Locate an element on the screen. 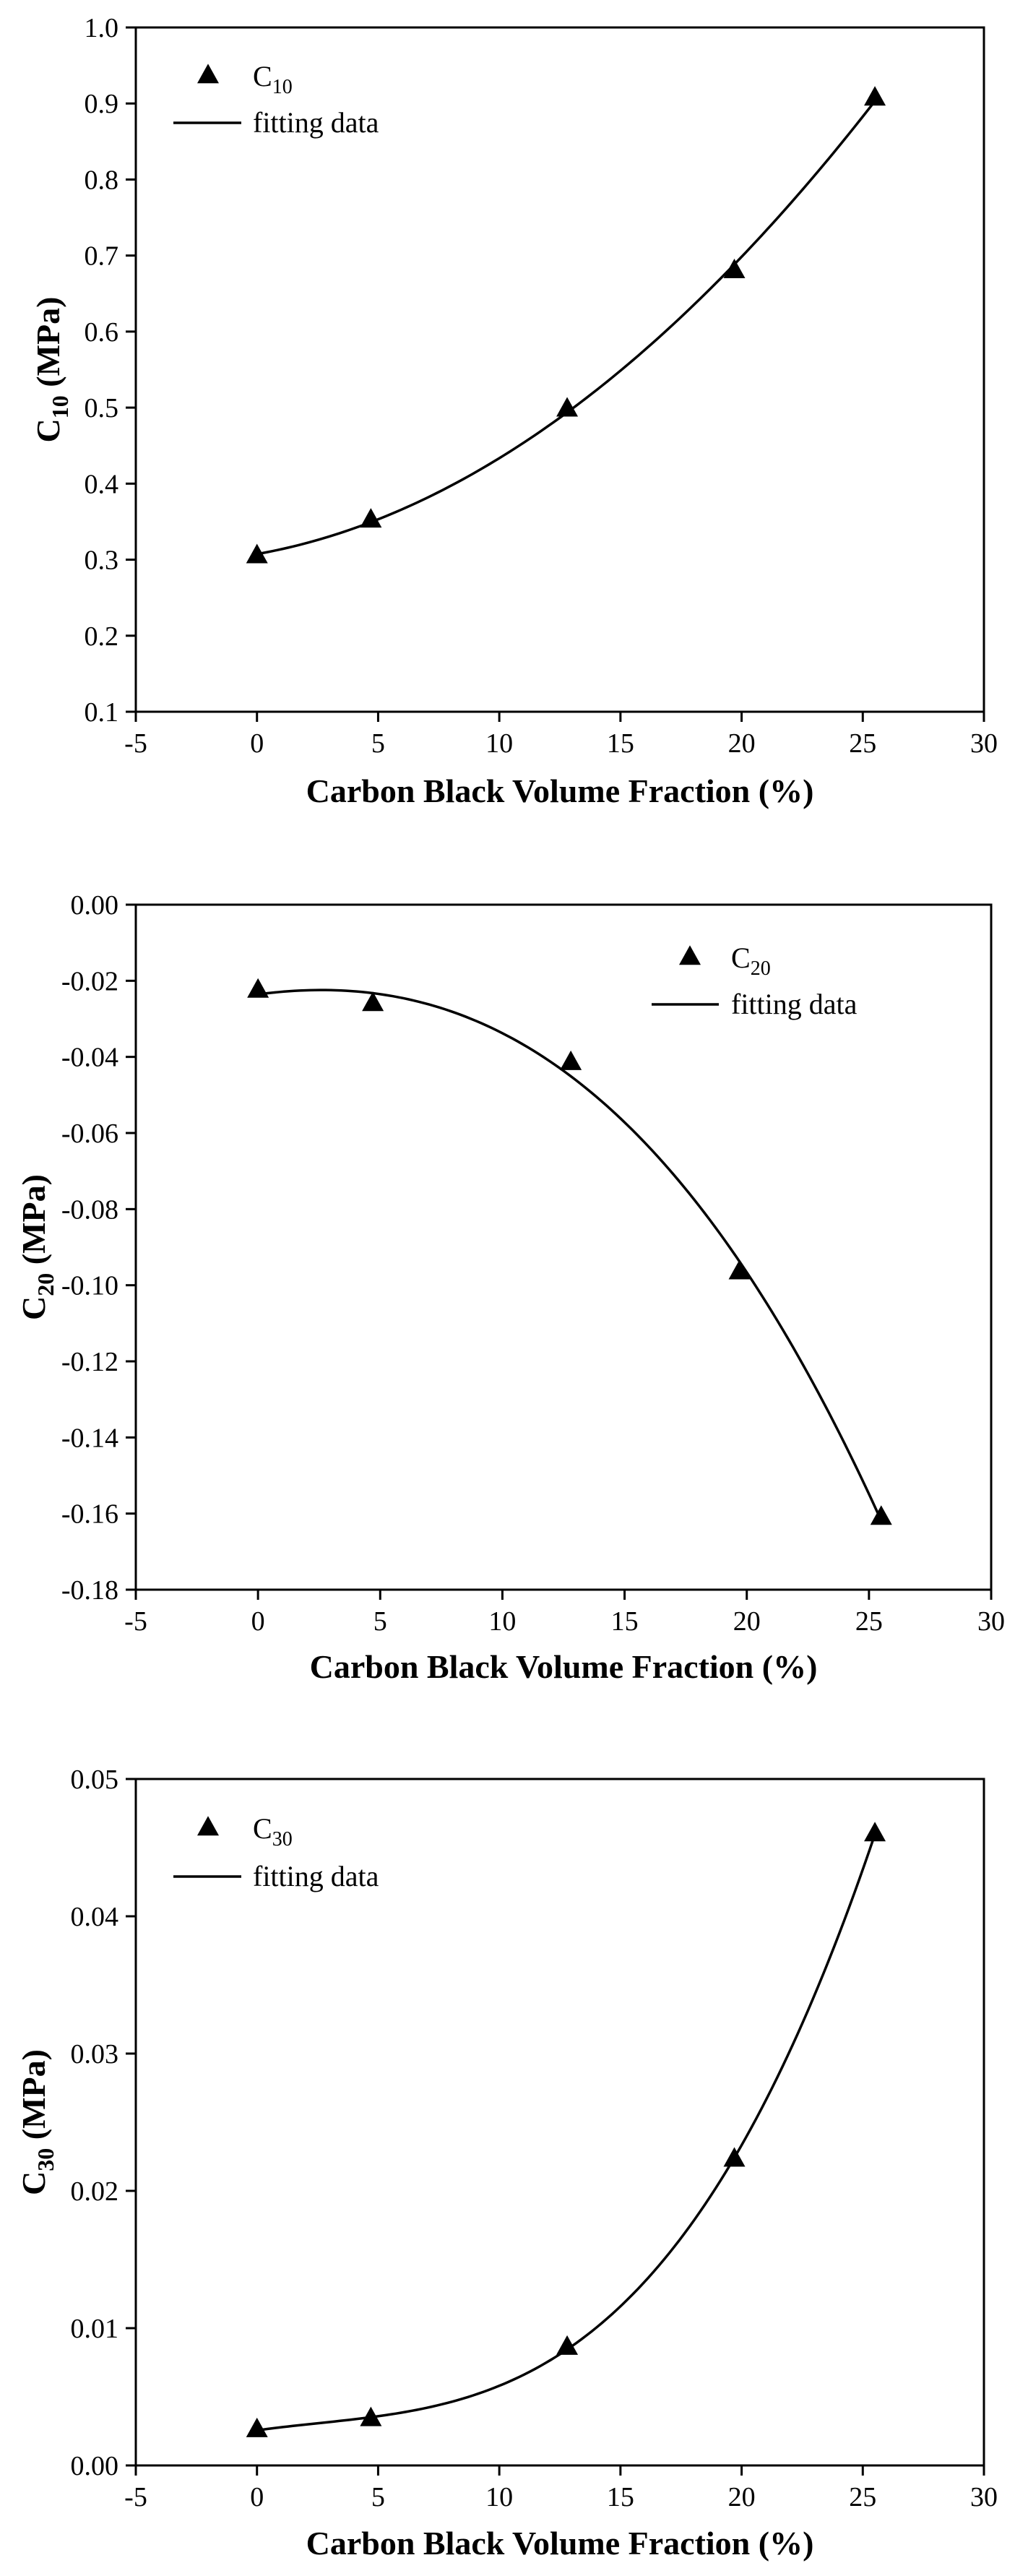 The height and width of the screenshot is (2576, 1015). y-tick-label: 0.04 is located at coordinates (95, 1917).